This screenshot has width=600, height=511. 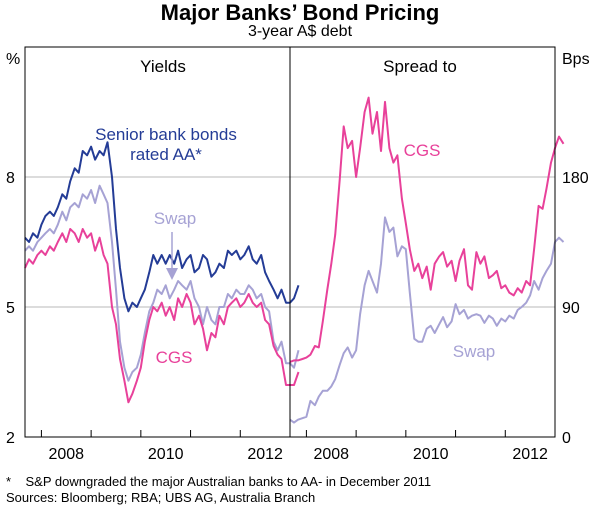 What do you see at coordinates (420, 66) in the screenshot?
I see `panel-title-spread: Spread to` at bounding box center [420, 66].